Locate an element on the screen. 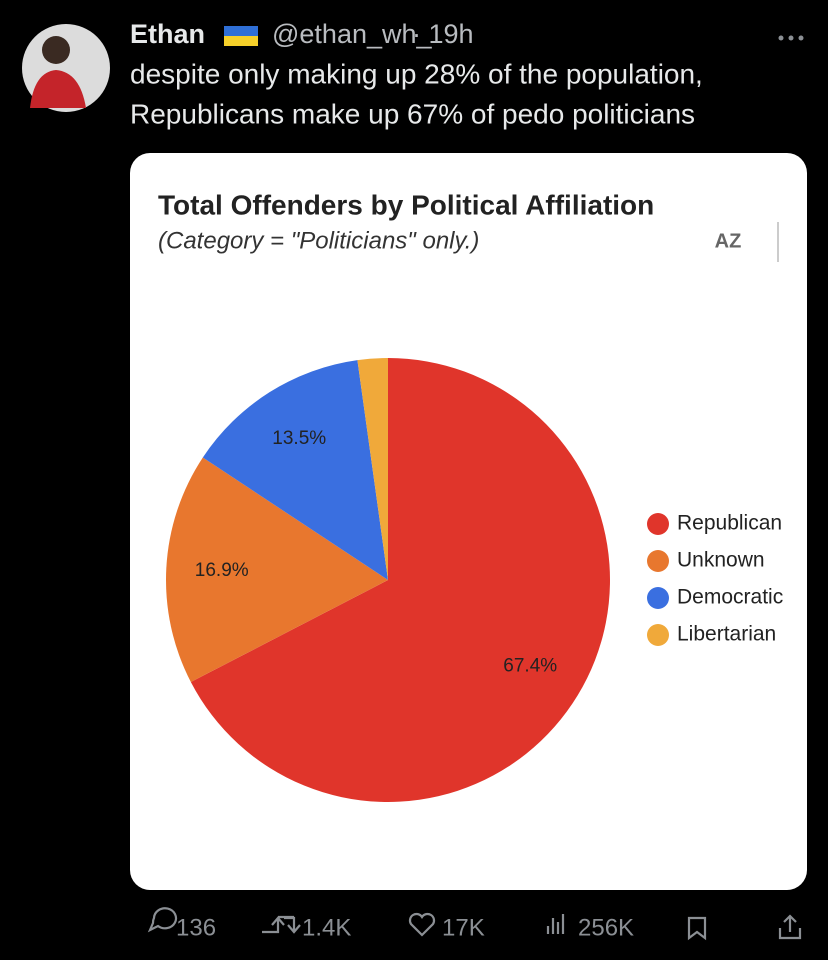 Image resolution: width=828 pixels, height=960 pixels. user-name: Ethan is located at coordinates (167, 34).